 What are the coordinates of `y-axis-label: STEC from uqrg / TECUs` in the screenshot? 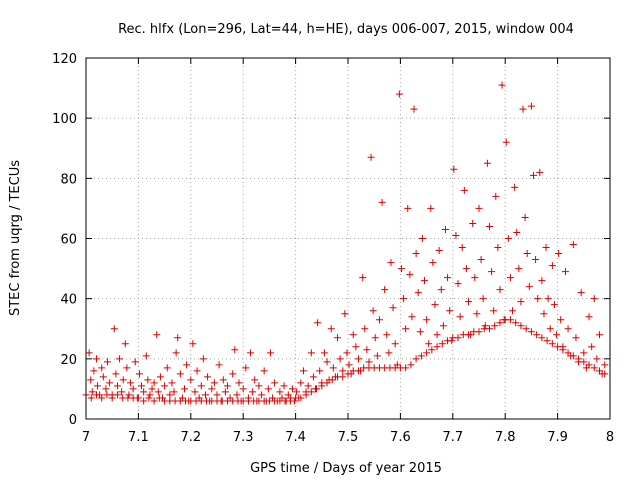 It's located at (15, 238).